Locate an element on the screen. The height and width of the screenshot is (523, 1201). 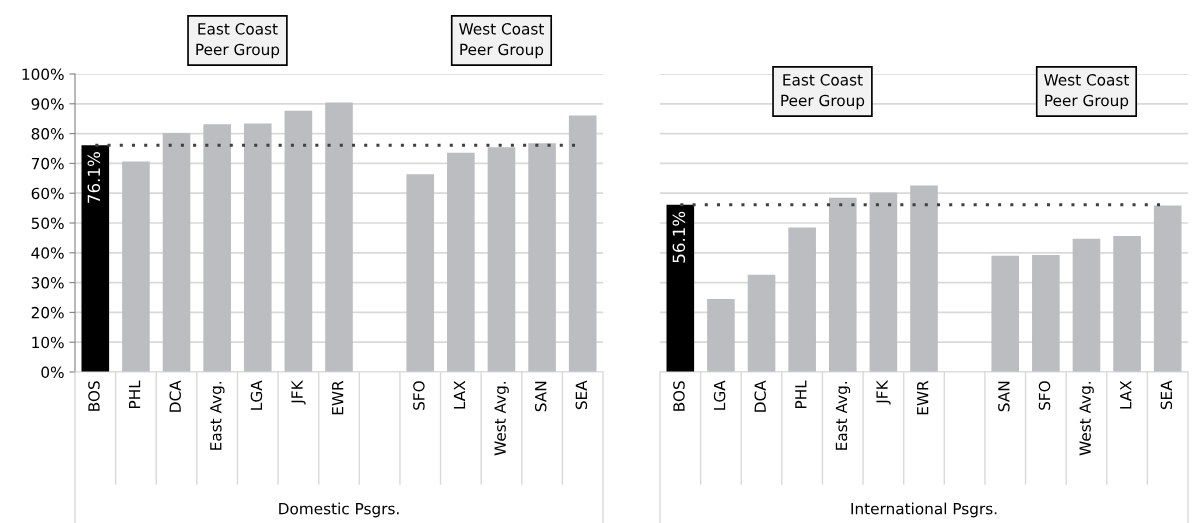
y-tick-label: 60% is located at coordinates (47, 193).